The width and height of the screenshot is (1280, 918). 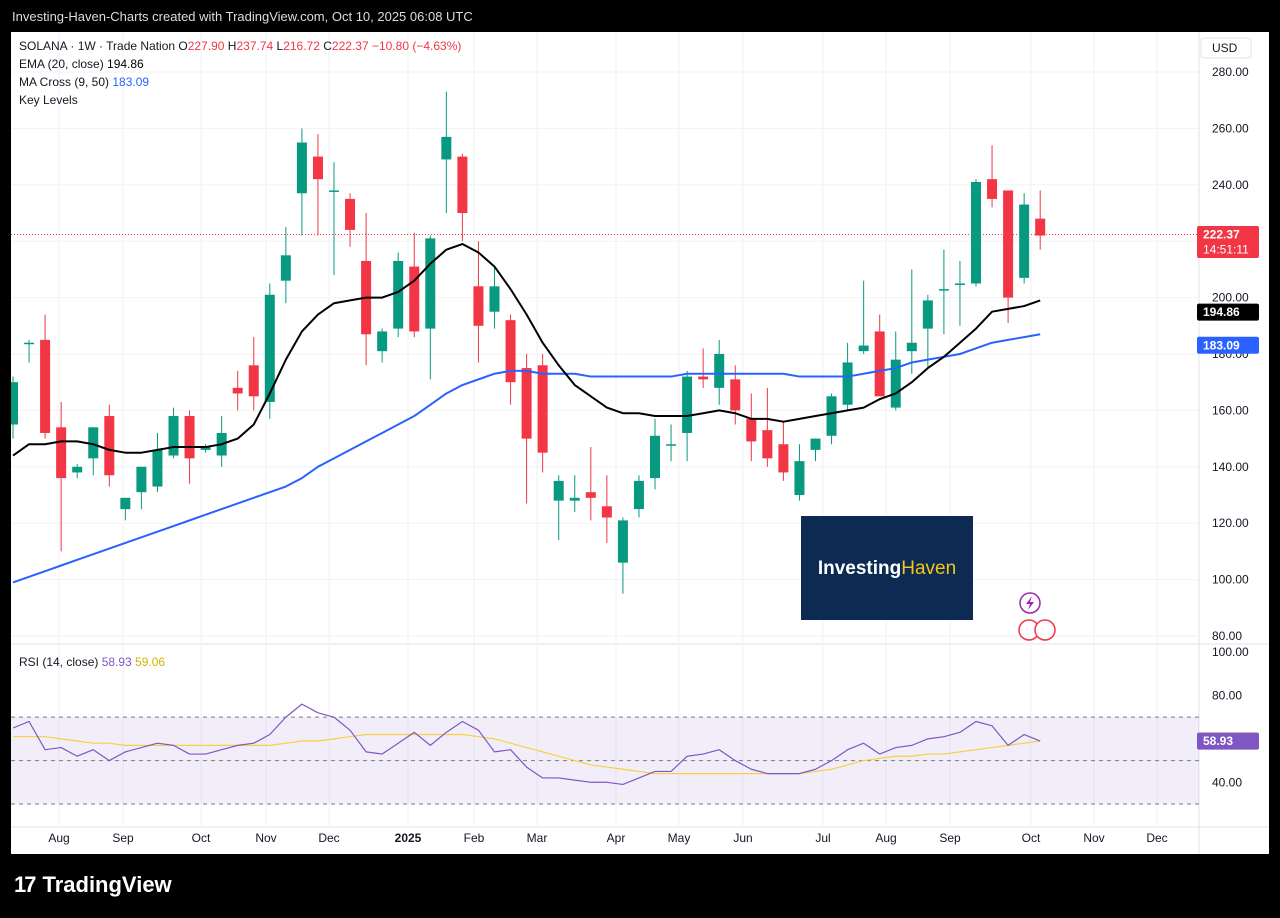 What do you see at coordinates (1230, 72) in the screenshot?
I see `price-tick-label: 280.00` at bounding box center [1230, 72].